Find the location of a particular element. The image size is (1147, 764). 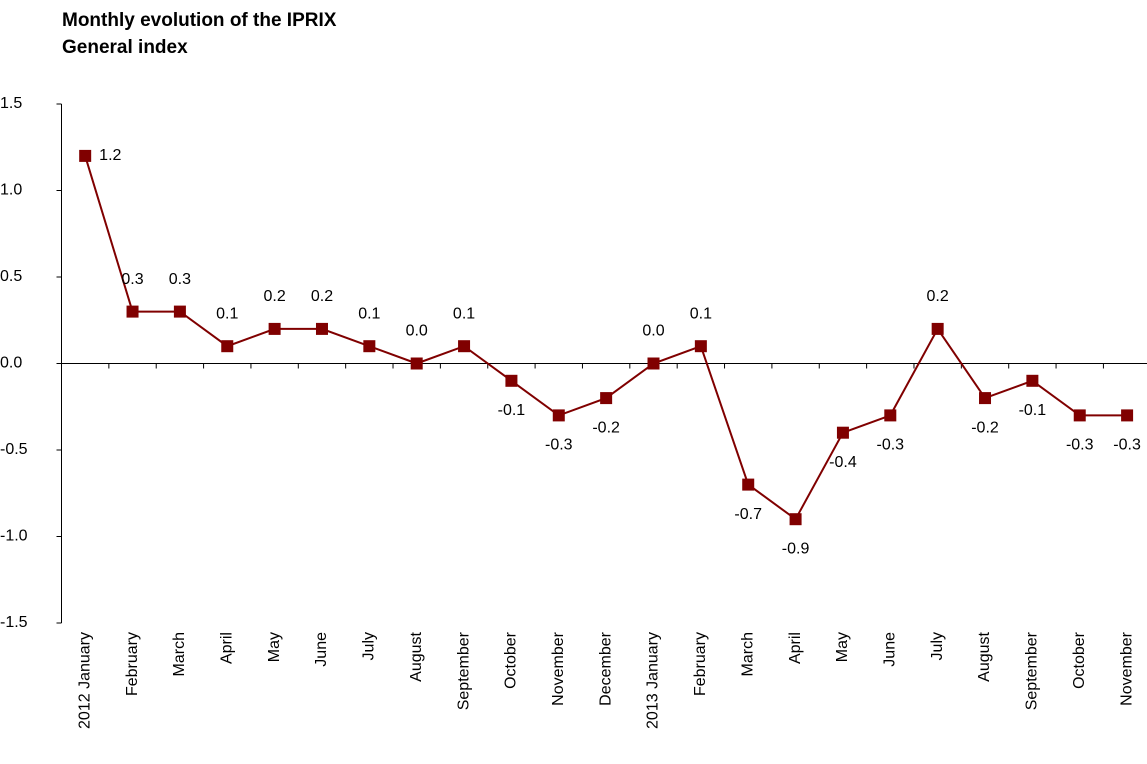

y-tick-label: -1.0 is located at coordinates (14, 536).